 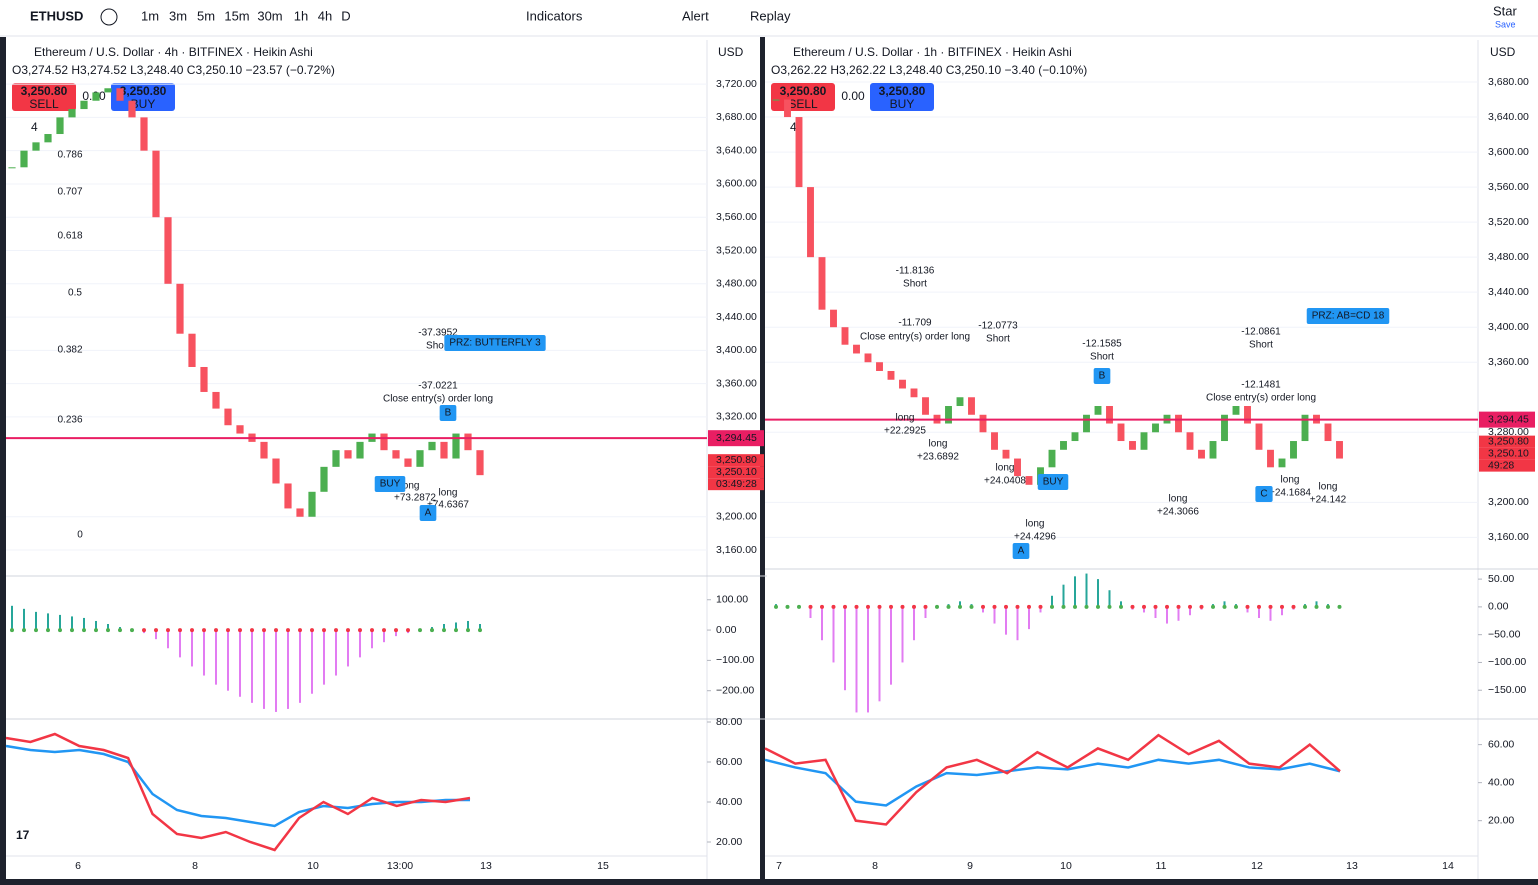 I want to click on annotation: +24.142, so click(x=1328, y=500).